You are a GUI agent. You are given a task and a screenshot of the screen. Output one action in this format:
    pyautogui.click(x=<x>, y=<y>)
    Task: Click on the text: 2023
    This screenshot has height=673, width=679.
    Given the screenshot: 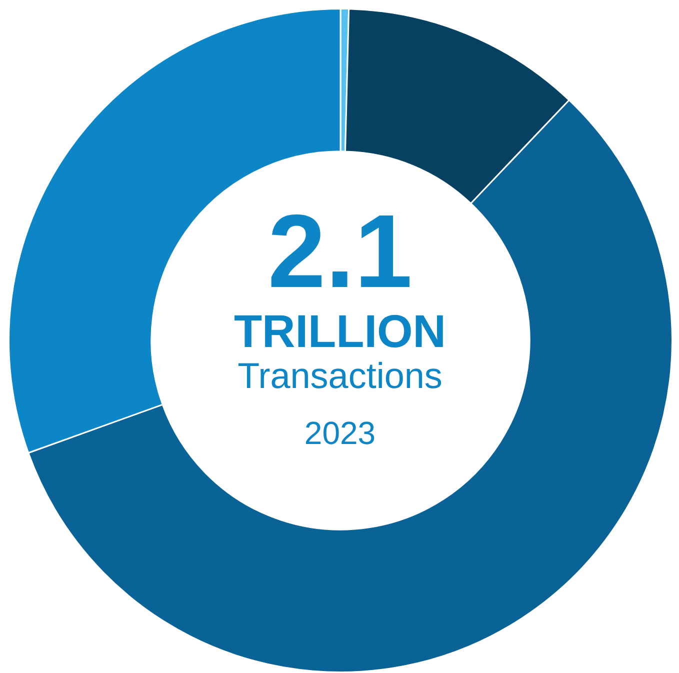 What is the action you would take?
    pyautogui.click(x=340, y=433)
    